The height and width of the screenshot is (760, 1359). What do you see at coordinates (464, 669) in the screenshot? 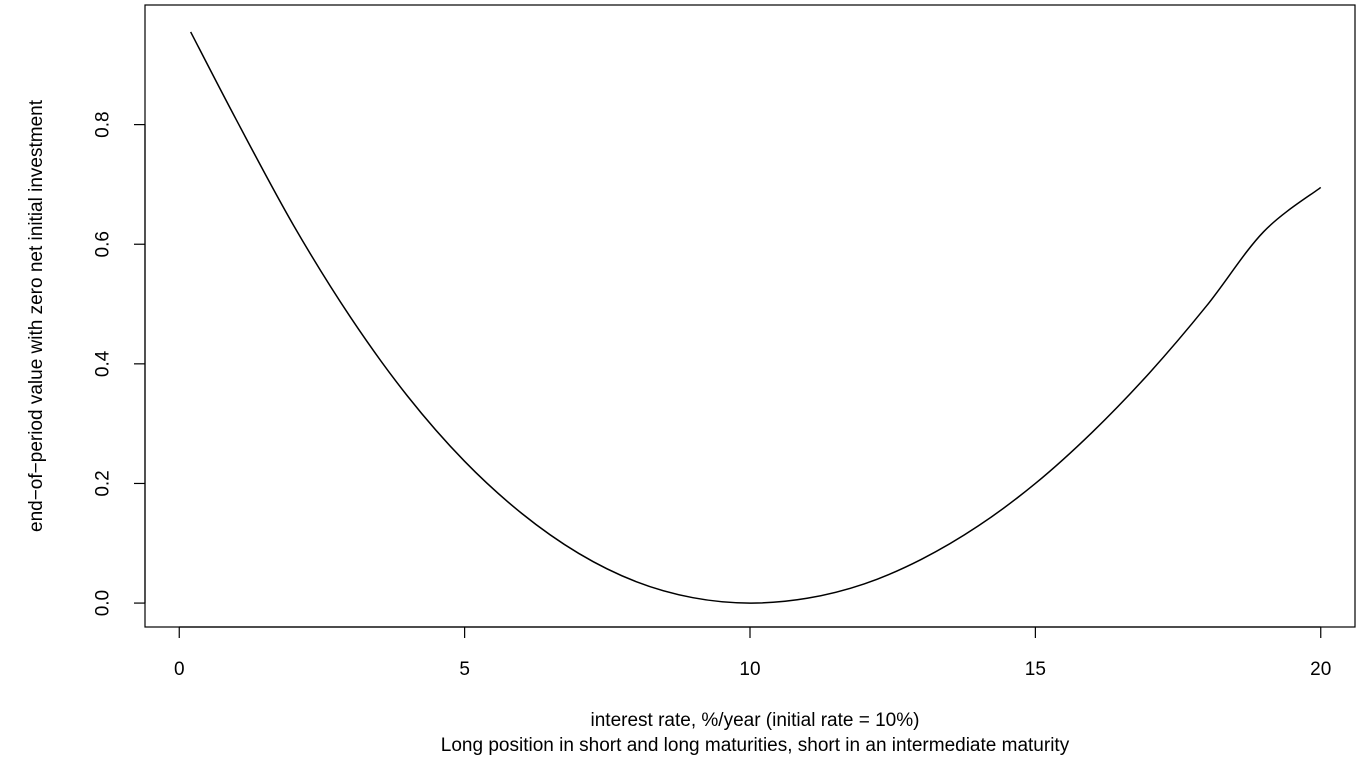
I see `x-tick-label: 5` at bounding box center [464, 669].